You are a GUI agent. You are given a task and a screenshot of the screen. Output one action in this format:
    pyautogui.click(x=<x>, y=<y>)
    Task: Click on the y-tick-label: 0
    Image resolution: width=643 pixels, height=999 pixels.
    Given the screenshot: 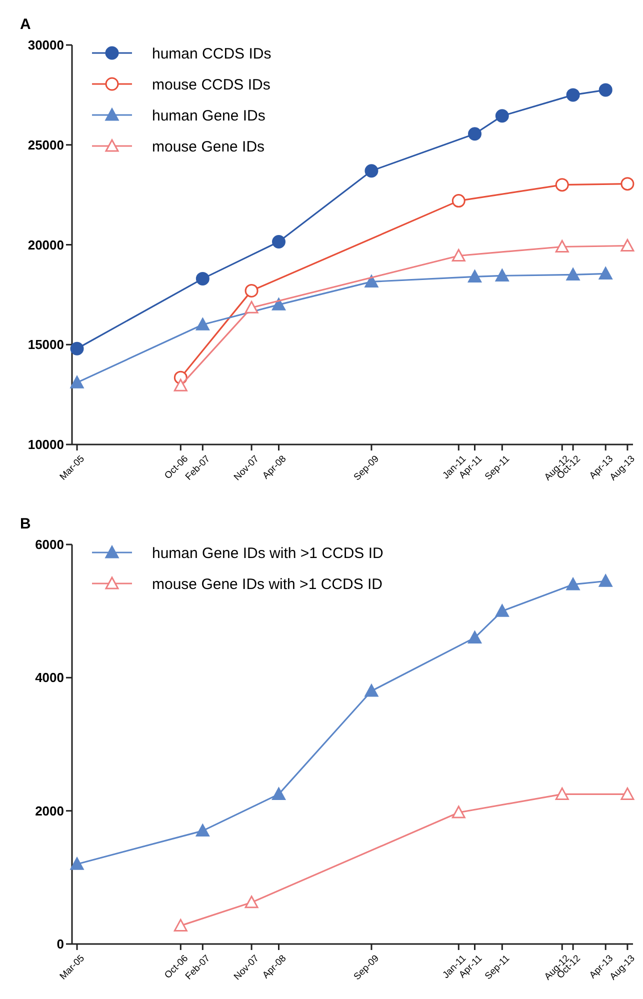 What is the action you would take?
    pyautogui.click(x=60, y=944)
    